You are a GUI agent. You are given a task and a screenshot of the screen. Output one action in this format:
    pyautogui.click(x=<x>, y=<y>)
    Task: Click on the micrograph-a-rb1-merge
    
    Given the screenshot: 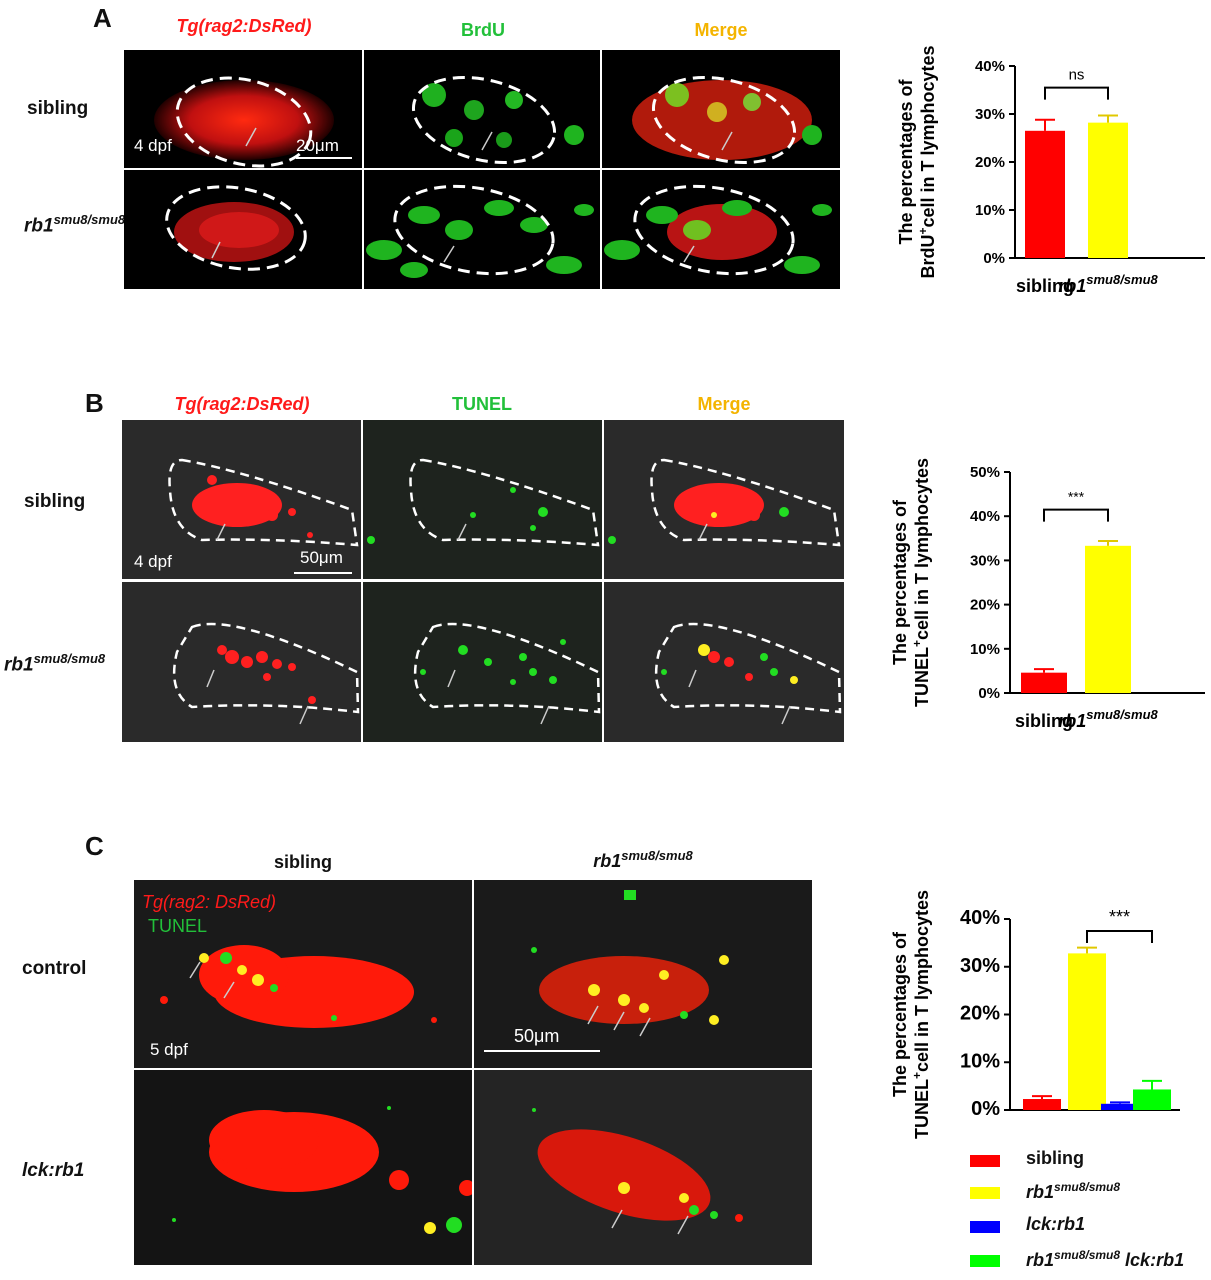 What is the action you would take?
    pyautogui.click(x=721, y=229)
    